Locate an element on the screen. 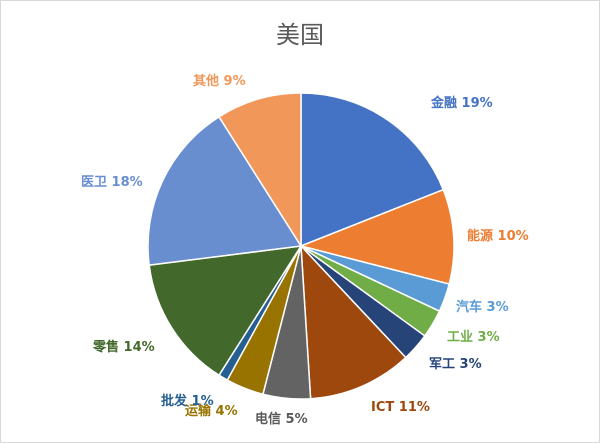 The image size is (600, 443). data-label-其他: 其他 9% is located at coordinates (219, 81).